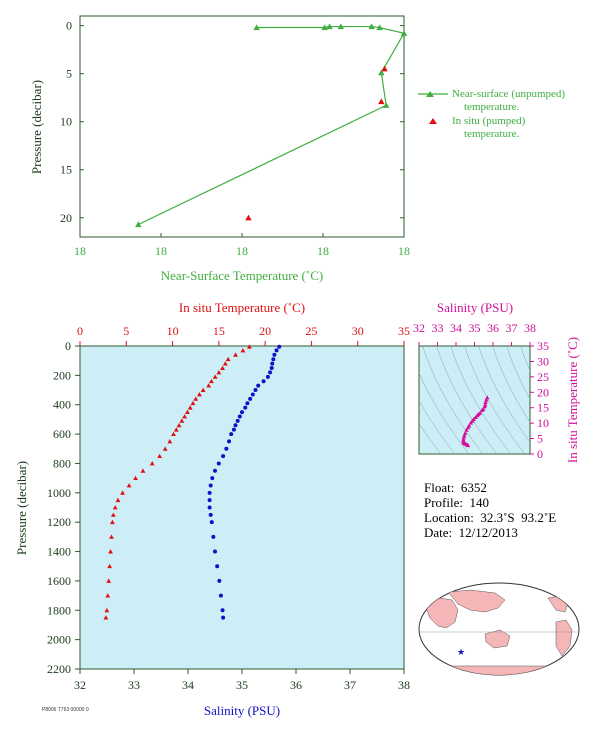  Describe the element at coordinates (265, 331) in the screenshot. I see `temperature-x-tick-label: 20` at that location.